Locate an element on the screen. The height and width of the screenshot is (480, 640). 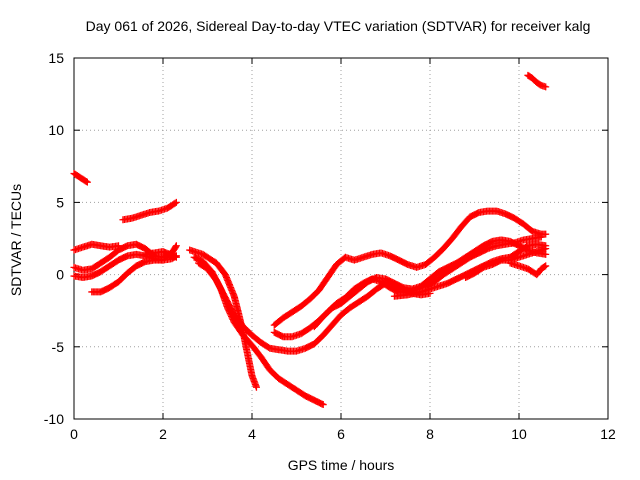
series-arc-q is located at coordinates (537, 81).